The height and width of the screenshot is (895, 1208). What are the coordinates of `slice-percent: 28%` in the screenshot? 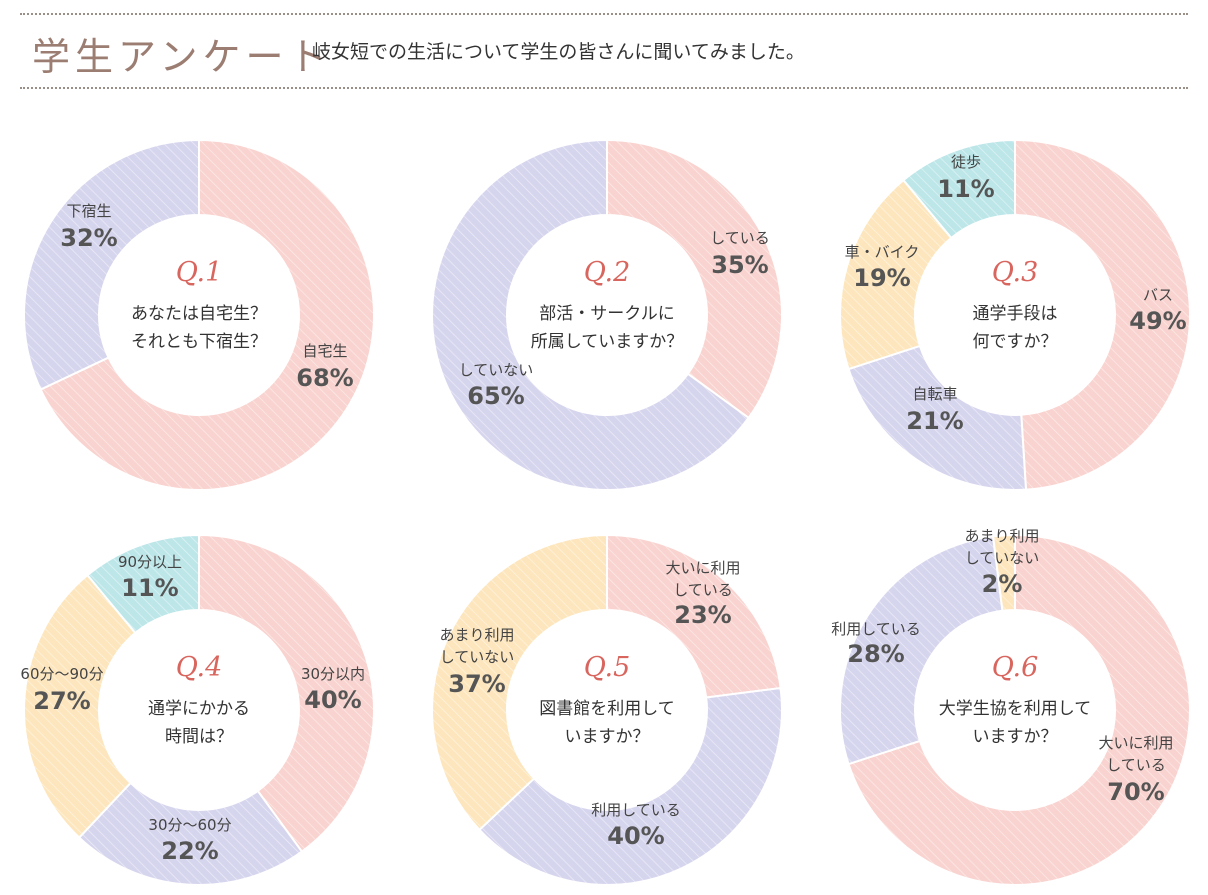 It's located at (875, 654).